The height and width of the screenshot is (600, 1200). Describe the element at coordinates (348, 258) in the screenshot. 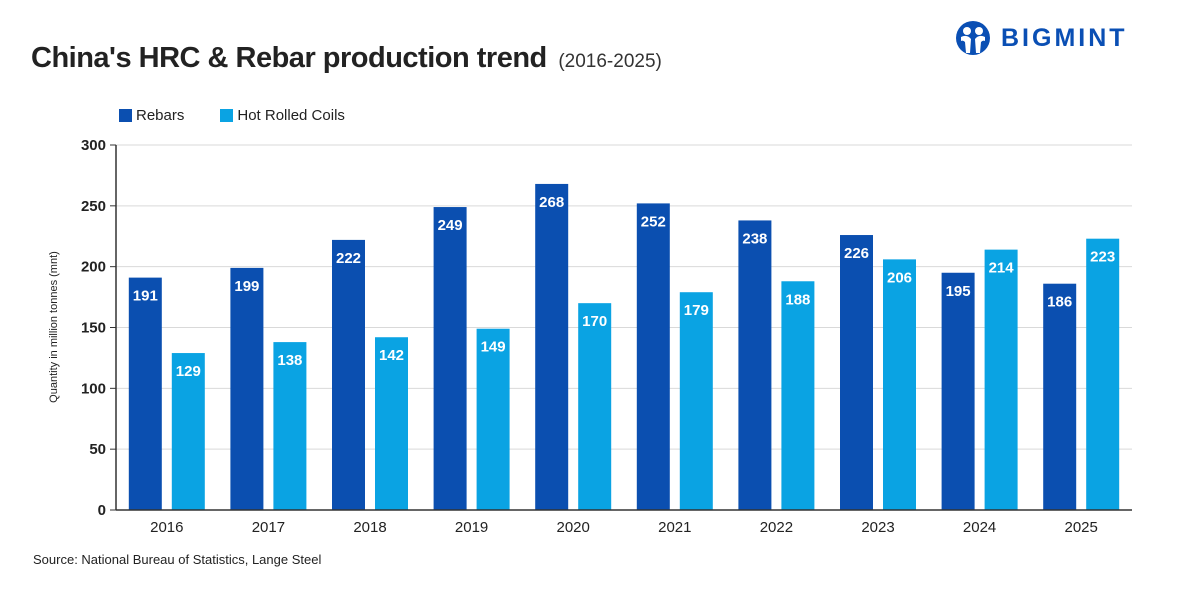

I see `data-label-rebars: 222` at that location.